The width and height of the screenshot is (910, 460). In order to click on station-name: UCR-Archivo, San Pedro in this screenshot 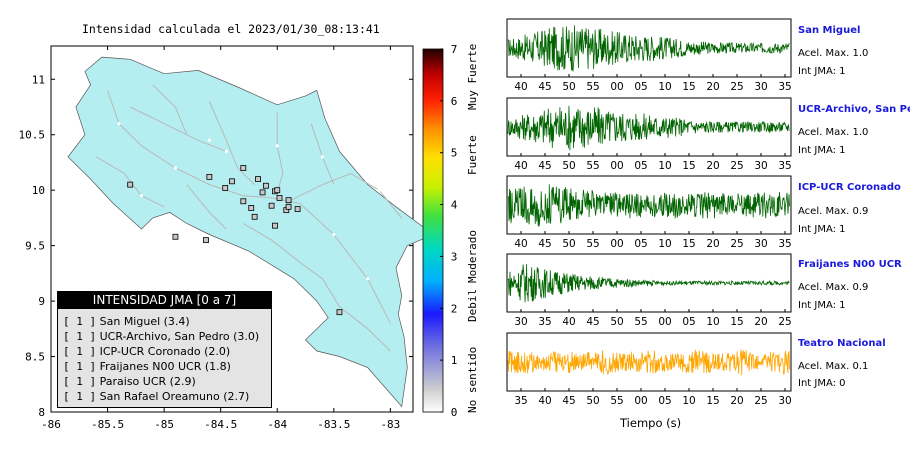, I will do `click(854, 109)`.